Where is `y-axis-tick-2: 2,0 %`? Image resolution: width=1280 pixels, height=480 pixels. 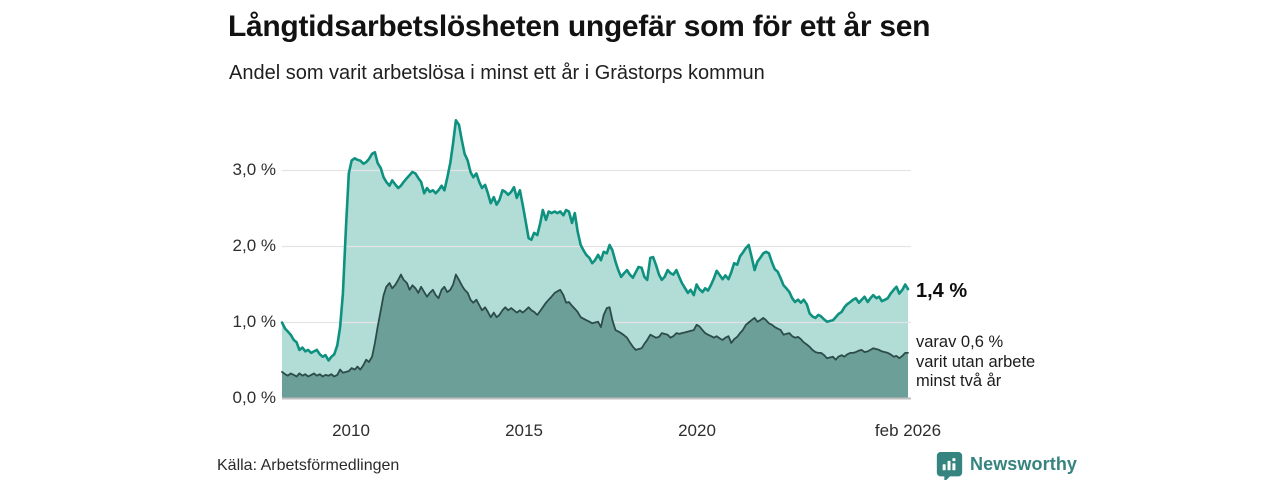 y-axis-tick-2: 2,0 % is located at coordinates (254, 245).